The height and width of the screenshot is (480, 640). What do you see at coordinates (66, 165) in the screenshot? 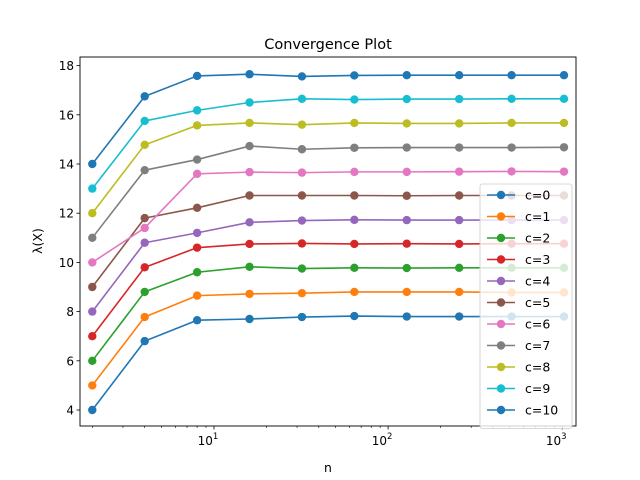
I see `y-tick-label: 14` at bounding box center [66, 165].